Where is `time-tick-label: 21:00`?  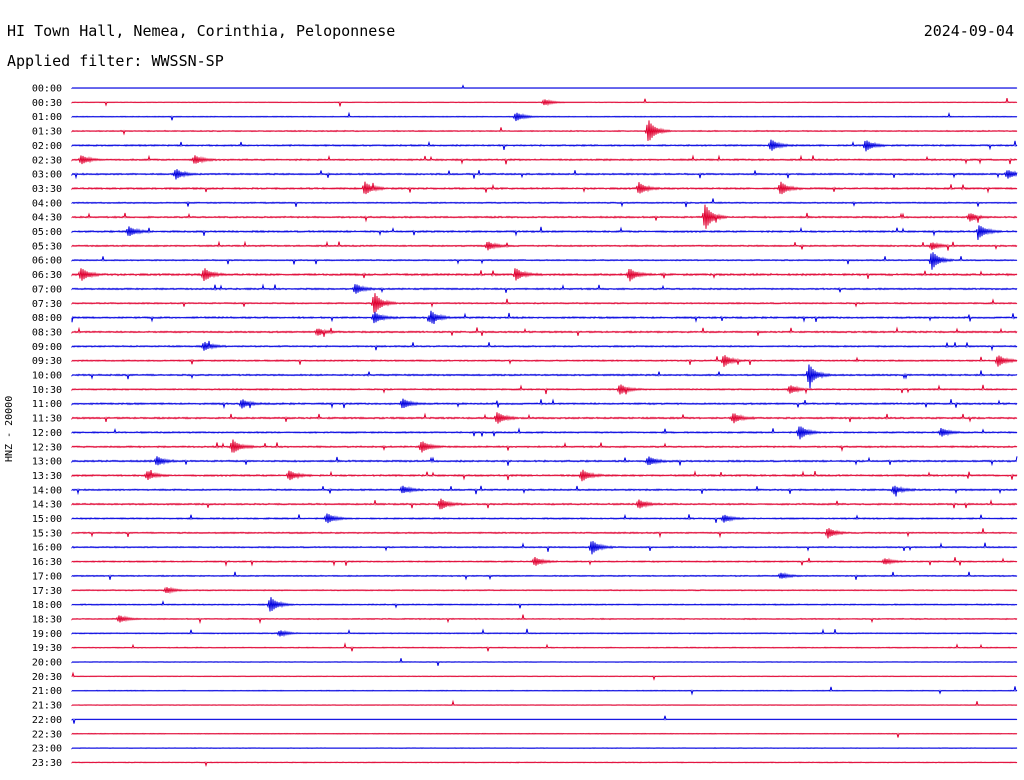
time-tick-label: 21:00 is located at coordinates (47, 691).